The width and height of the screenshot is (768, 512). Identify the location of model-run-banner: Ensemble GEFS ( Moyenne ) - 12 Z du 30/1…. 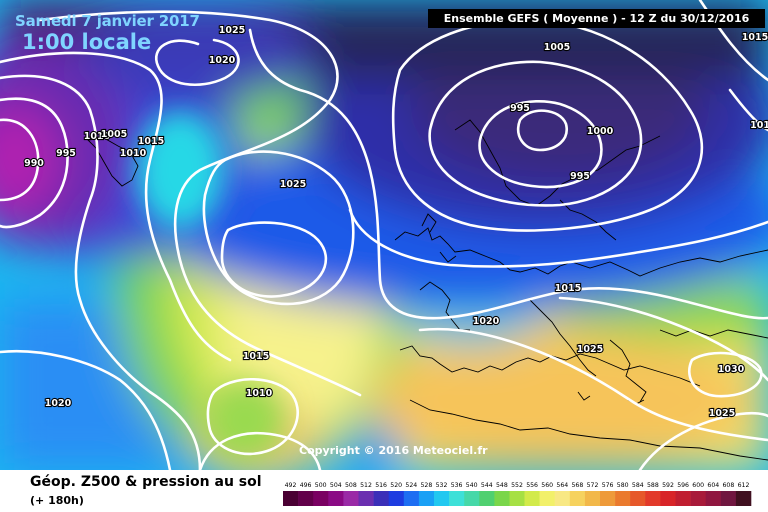
(596, 18).